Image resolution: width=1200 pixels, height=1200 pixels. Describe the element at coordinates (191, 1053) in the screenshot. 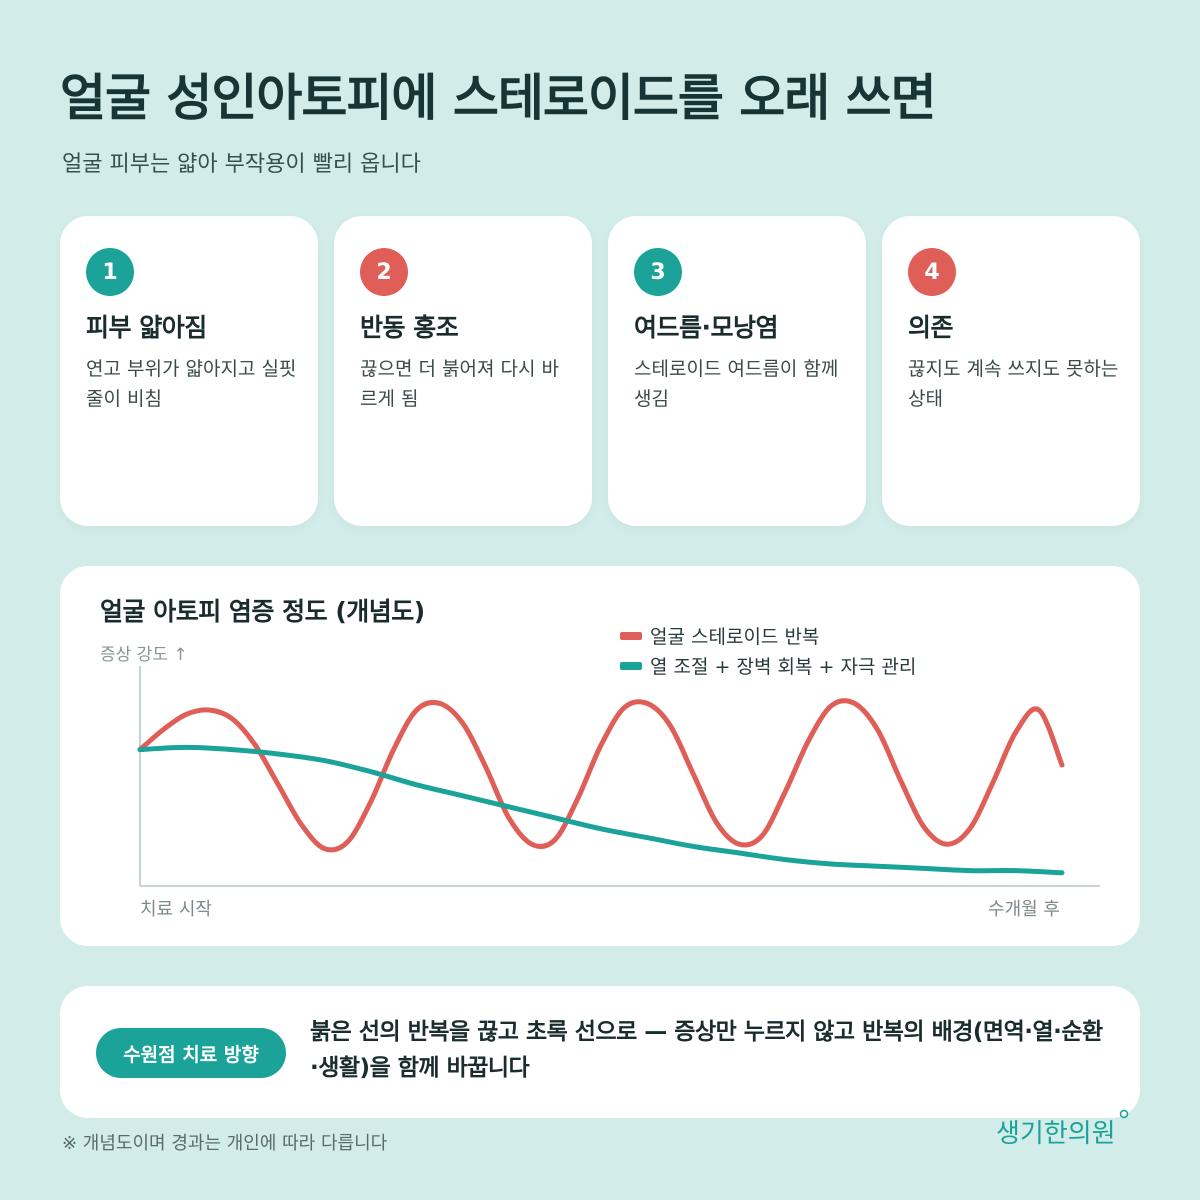

I see `treatment-direction-badge: 수원점 치료 방향` at that location.